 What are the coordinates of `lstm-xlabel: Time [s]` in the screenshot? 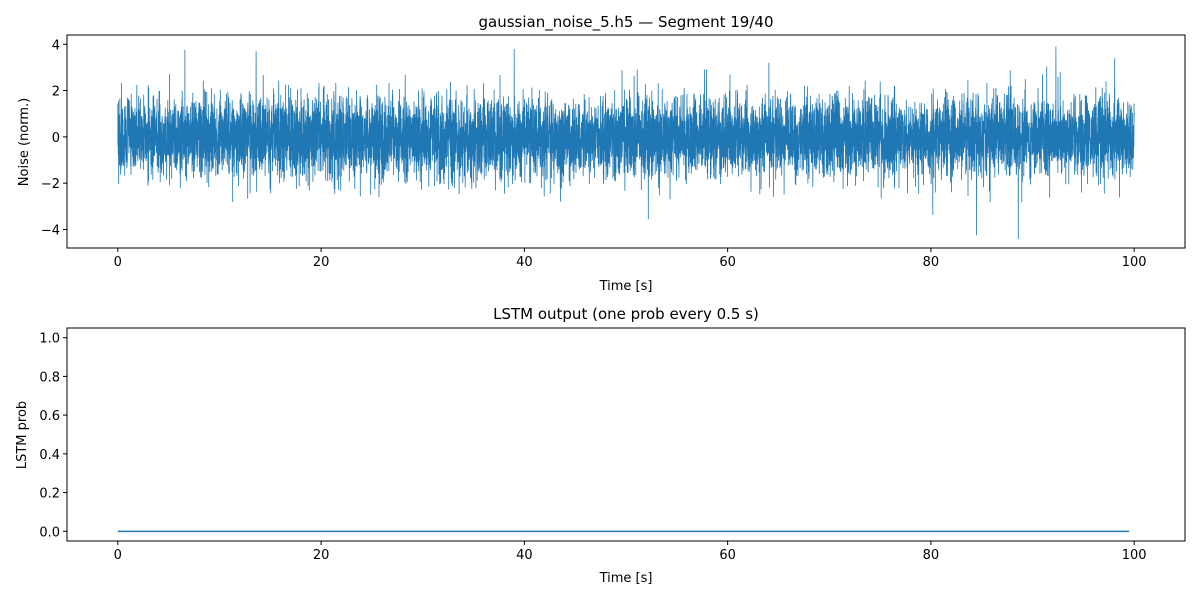 It's located at (626, 578).